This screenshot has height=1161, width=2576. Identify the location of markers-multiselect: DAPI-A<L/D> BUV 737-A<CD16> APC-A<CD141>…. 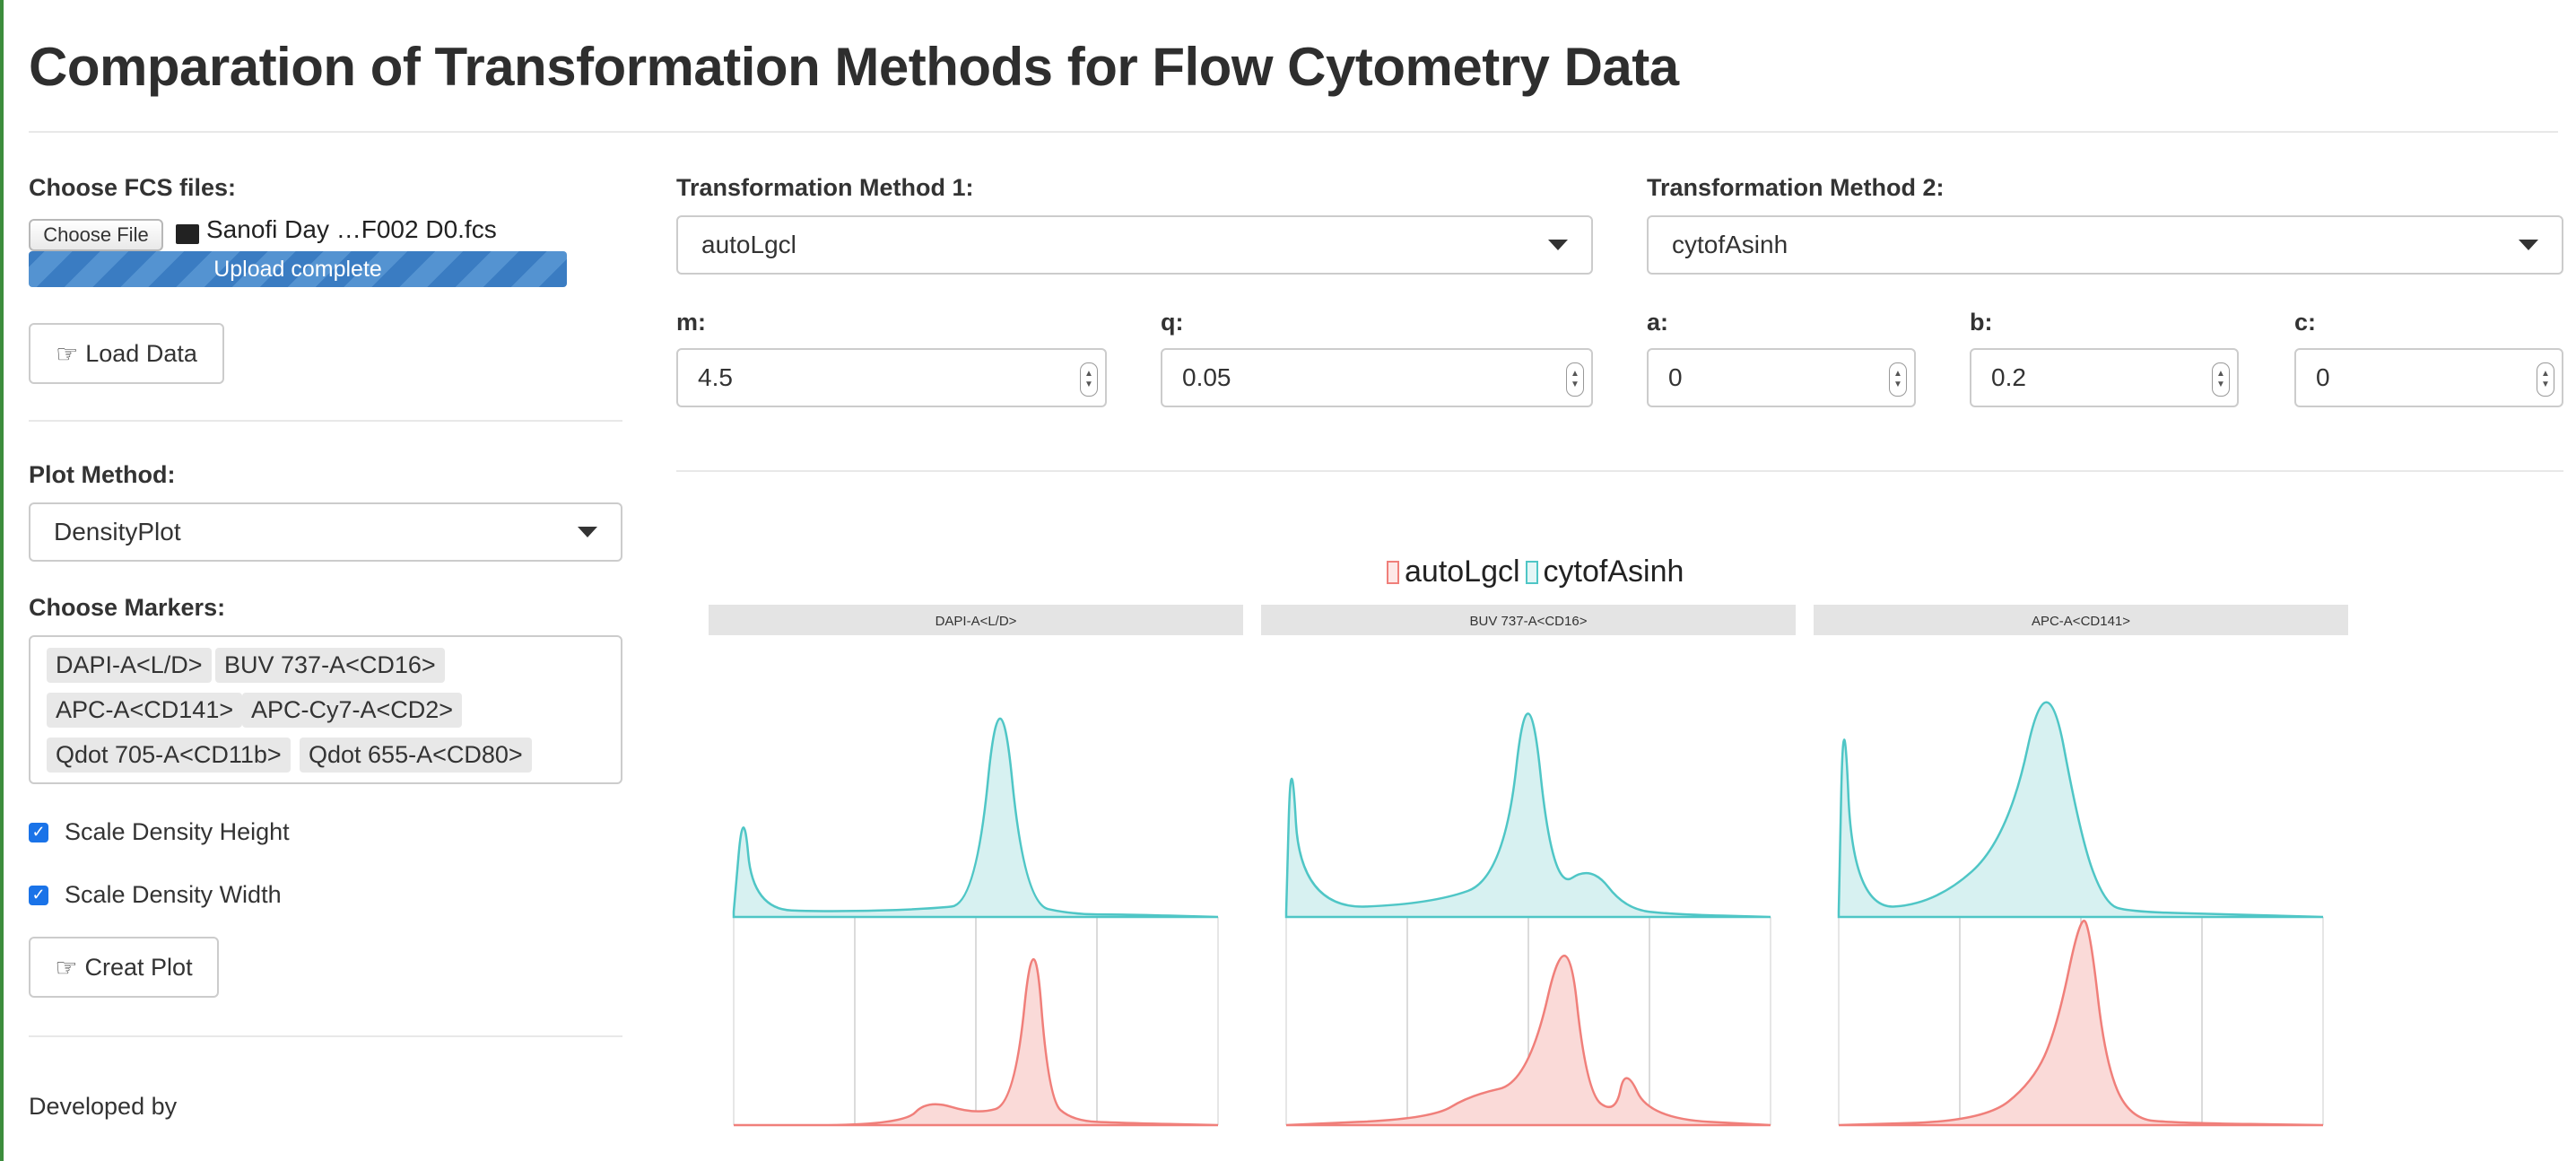
(325, 710).